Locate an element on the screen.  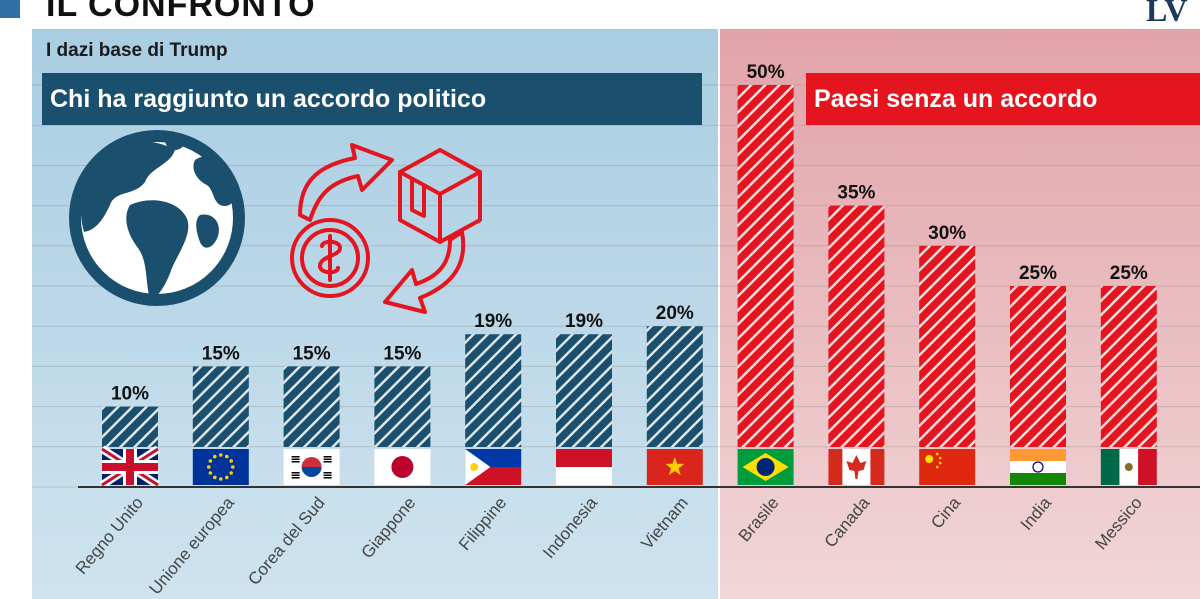
category-label: India is located at coordinates (1036, 513).